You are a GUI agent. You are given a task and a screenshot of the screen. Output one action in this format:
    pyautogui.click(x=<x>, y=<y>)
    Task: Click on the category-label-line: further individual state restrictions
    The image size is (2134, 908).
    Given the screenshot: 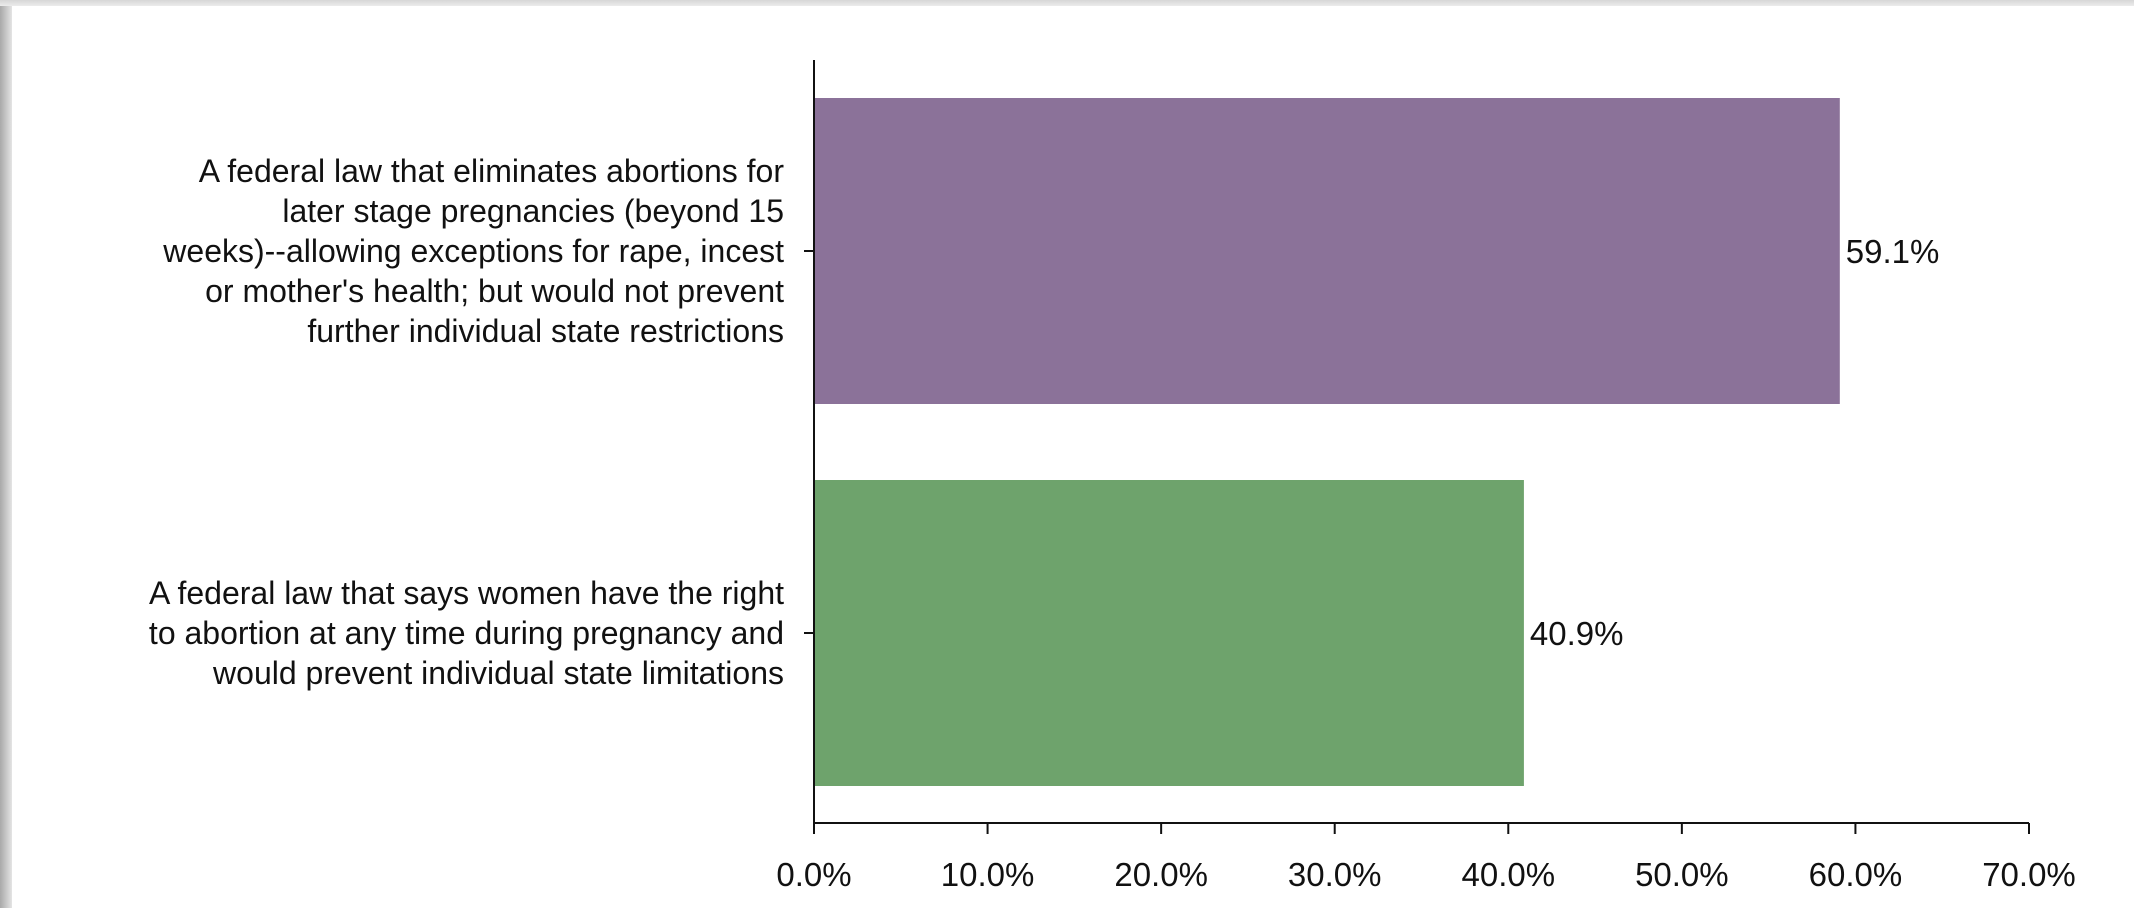 What is the action you would take?
    pyautogui.click(x=545, y=331)
    